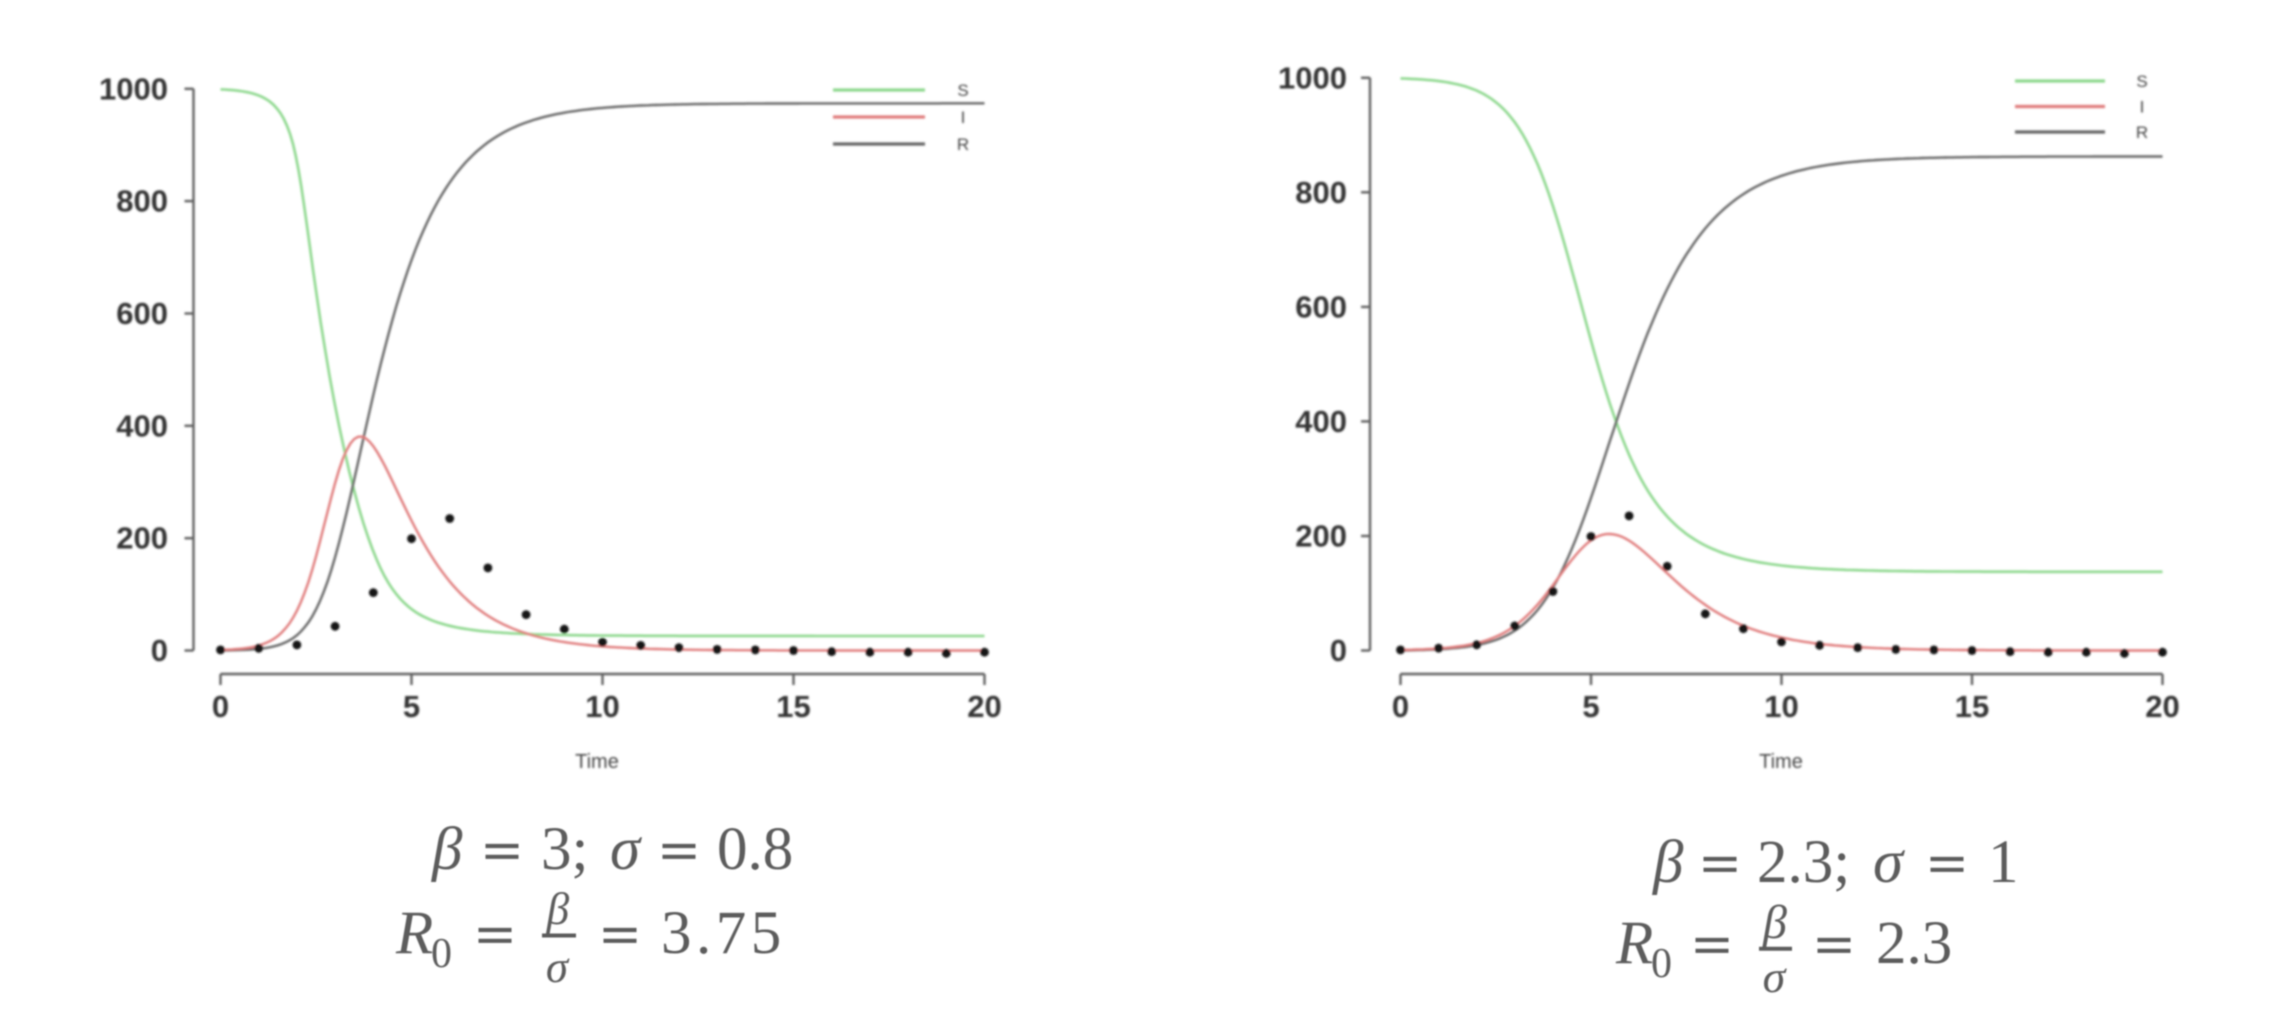 This screenshot has width=2285, height=1020. Describe the element at coordinates (721, 933) in the screenshot. I see `svg-text: 3.75` at that location.